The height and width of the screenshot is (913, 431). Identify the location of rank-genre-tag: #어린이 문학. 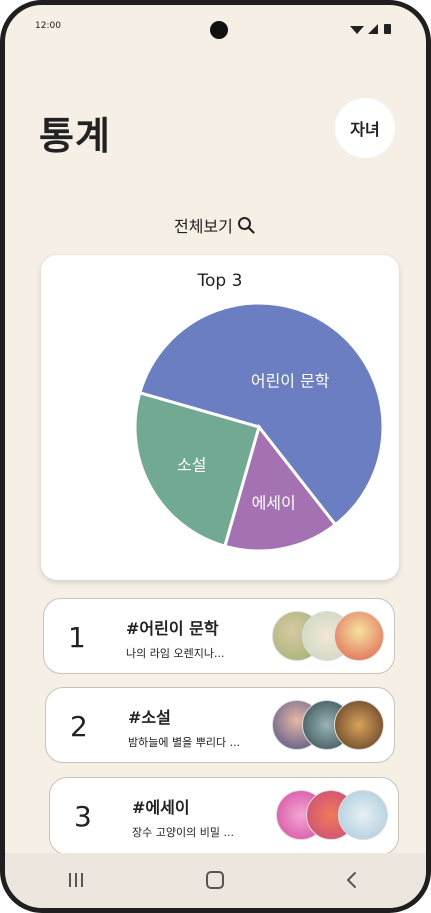
(172, 628).